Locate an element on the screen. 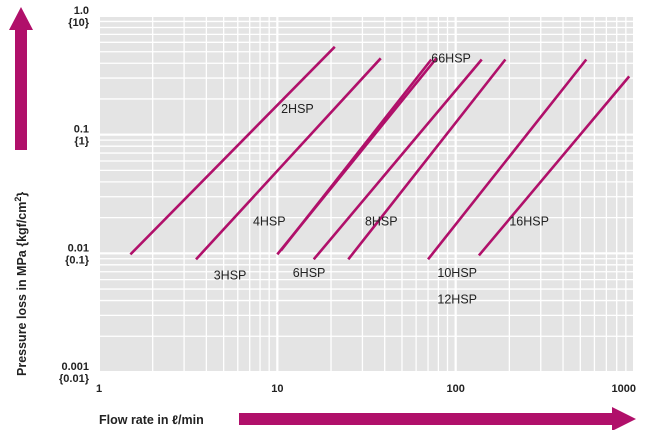 This screenshot has height=430, width=654. series-label: 10HSP is located at coordinates (457, 273).